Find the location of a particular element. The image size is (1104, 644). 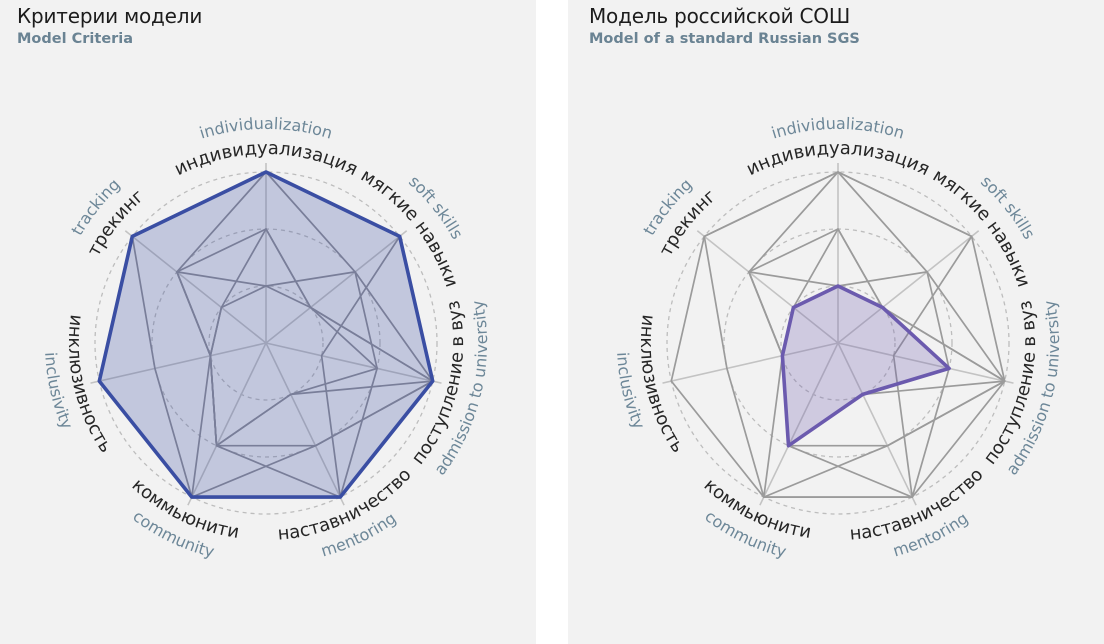

chart-subtitle: Model Criteria is located at coordinates (75, 39).